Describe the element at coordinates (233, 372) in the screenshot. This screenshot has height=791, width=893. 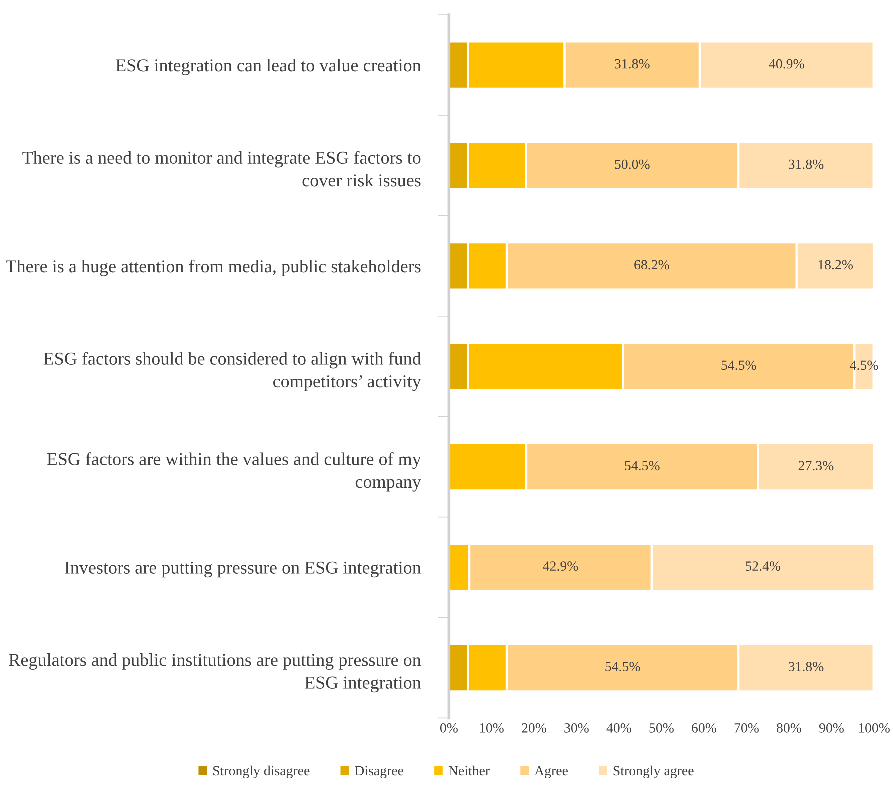
I see `y-tick-label: ESG factors should be considered to align with fund competitors’ activity` at that location.